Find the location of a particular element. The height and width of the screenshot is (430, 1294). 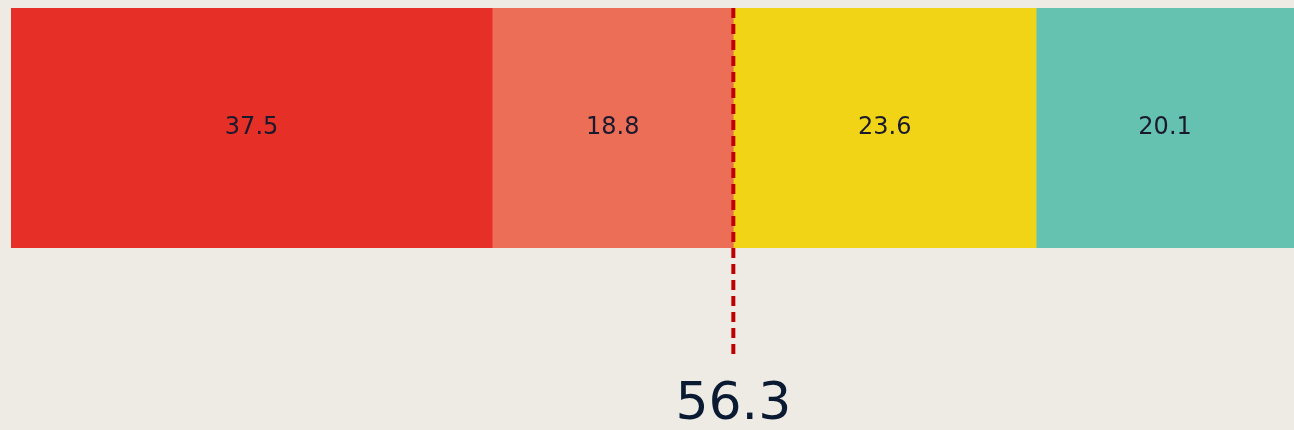

data-label: 23.6 is located at coordinates (885, 126).